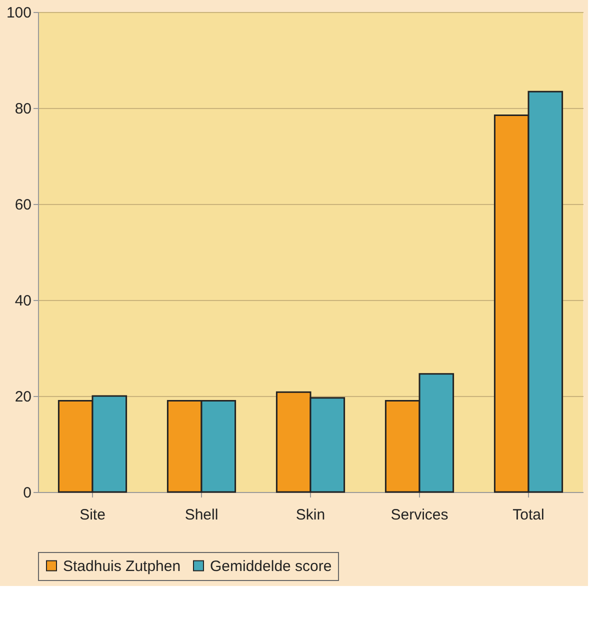  I want to click on y-tick-label: 80, so click(23, 109).